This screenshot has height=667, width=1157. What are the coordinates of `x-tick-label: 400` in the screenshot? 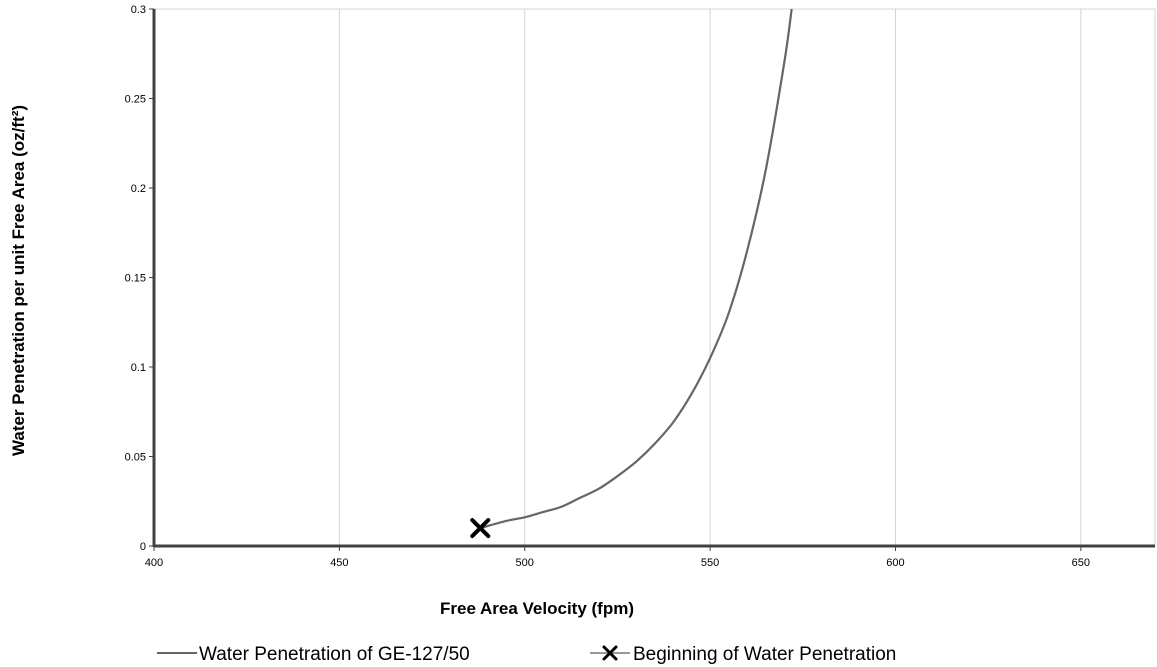 It's located at (154, 563).